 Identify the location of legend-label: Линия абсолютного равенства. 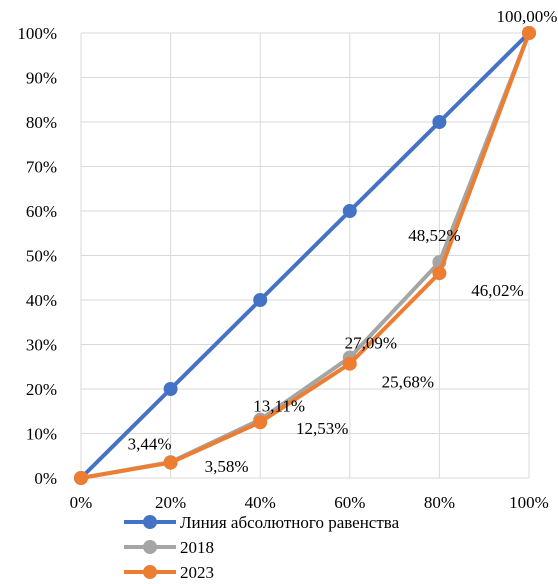
(290, 522).